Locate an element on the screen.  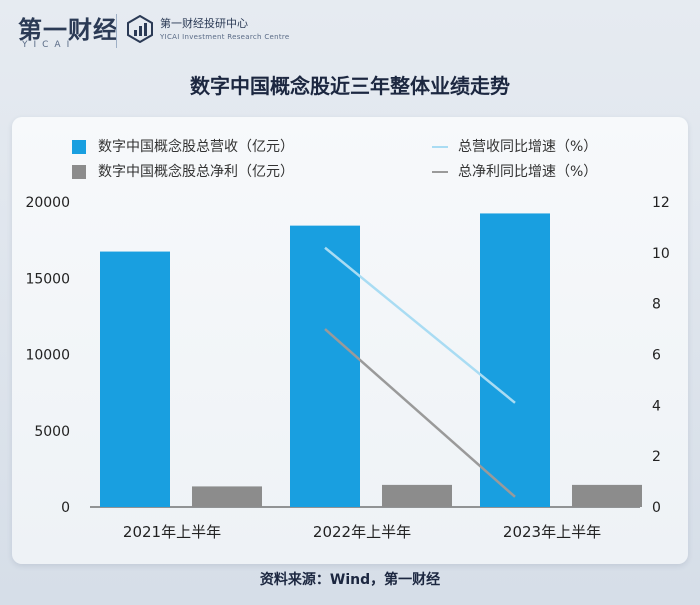
legend-swatch-revenue-bar is located at coordinates (79, 147).